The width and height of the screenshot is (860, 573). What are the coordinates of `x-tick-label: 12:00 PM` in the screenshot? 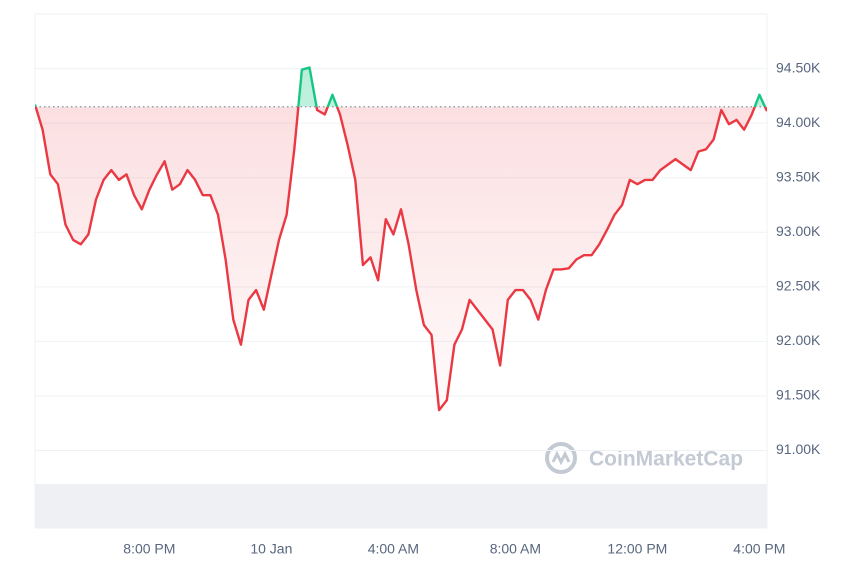 It's located at (637, 549).